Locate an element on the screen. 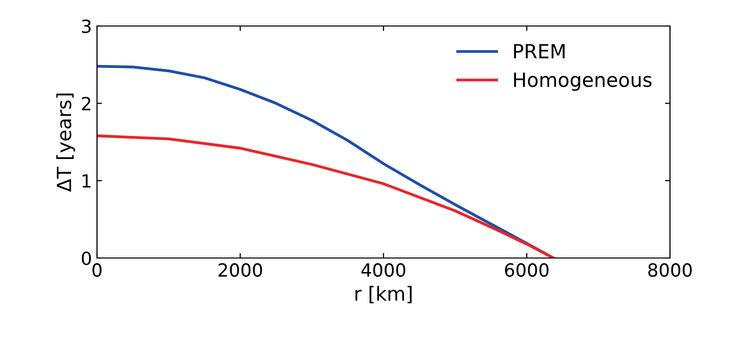 Image resolution: width=739 pixels, height=347 pixels. x-tick-label: 8000 is located at coordinates (670, 270).